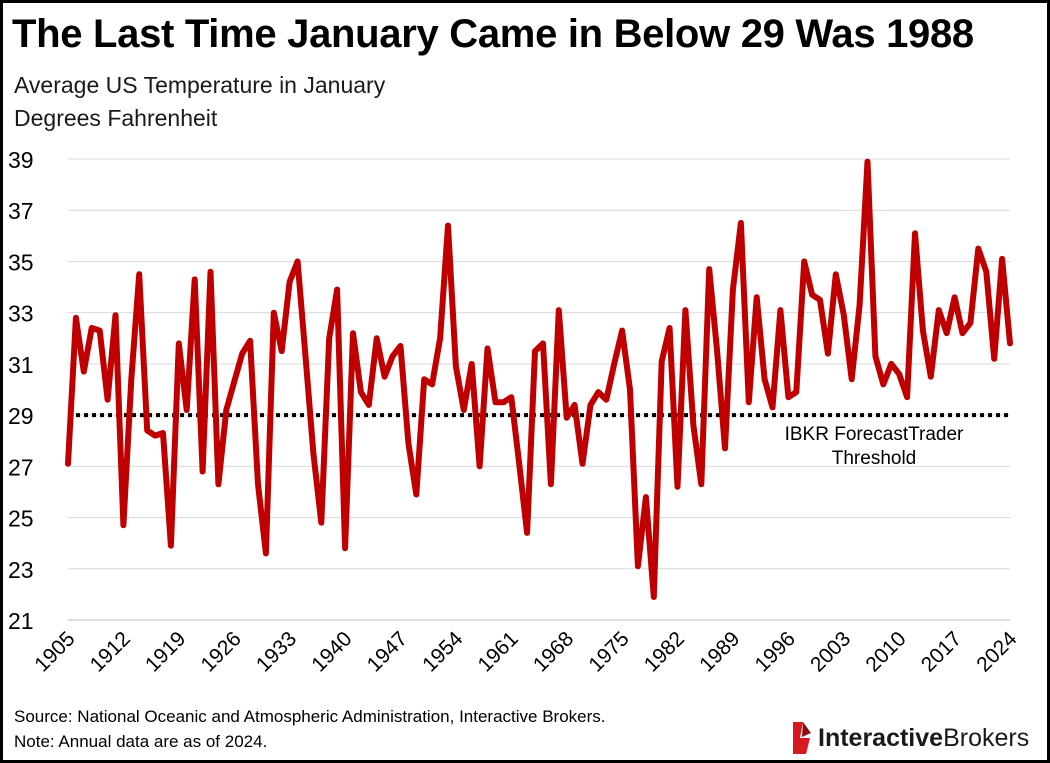 This screenshot has height=763, width=1050. What do you see at coordinates (21, 570) in the screenshot?
I see `y-tick-label: 23` at bounding box center [21, 570].